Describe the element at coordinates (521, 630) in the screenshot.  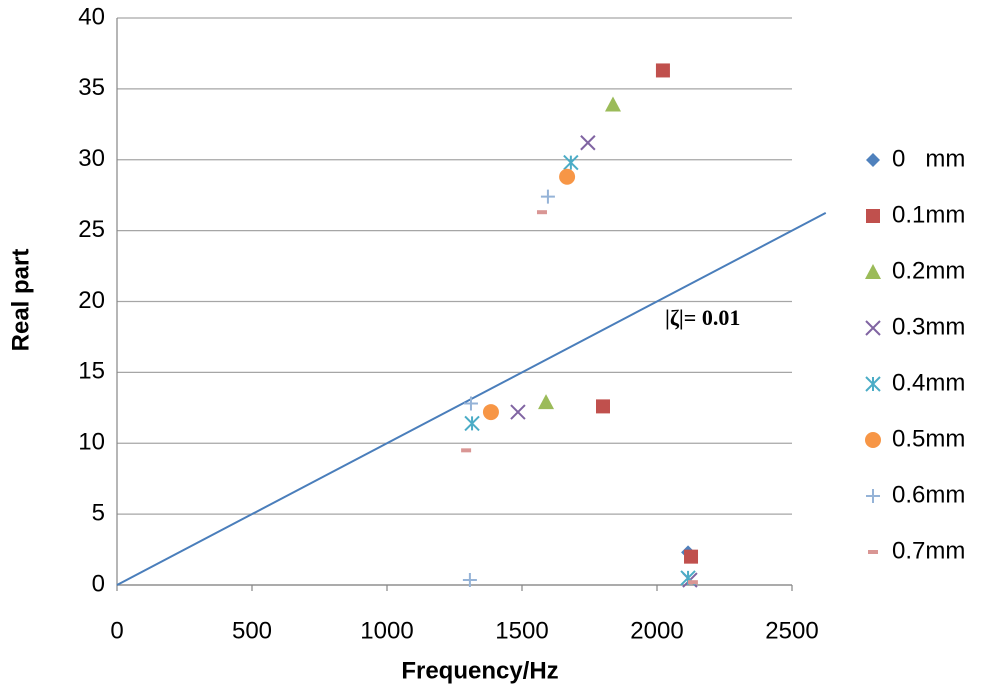
I see `x-tick-label: 1500` at that location.